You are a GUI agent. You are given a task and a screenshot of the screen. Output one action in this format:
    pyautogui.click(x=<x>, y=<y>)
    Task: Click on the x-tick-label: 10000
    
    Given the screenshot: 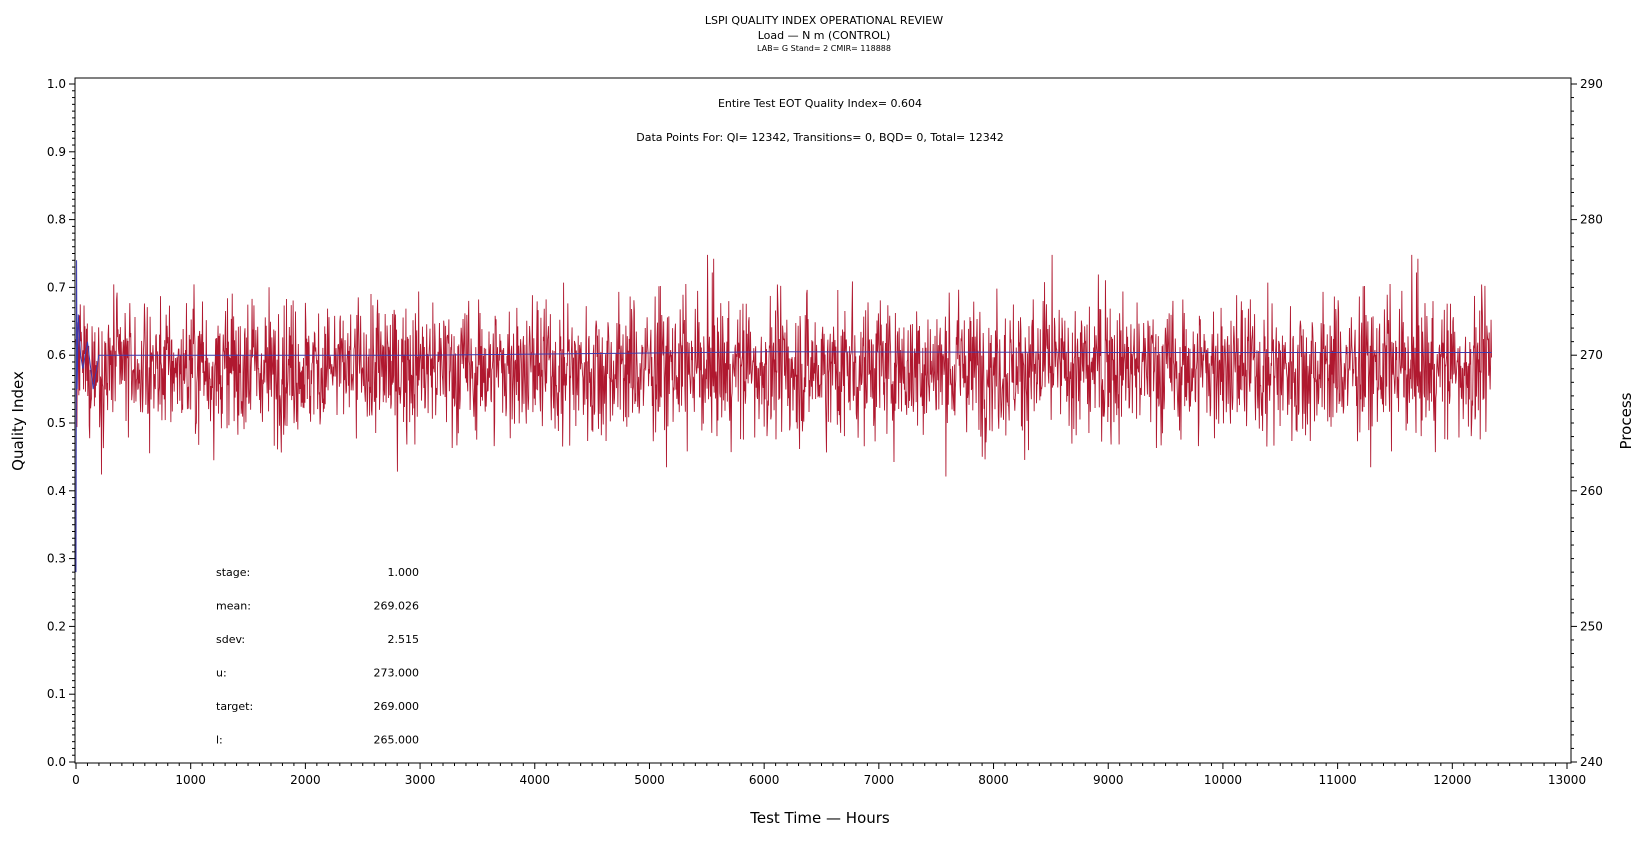 What is the action you would take?
    pyautogui.click(x=1223, y=780)
    